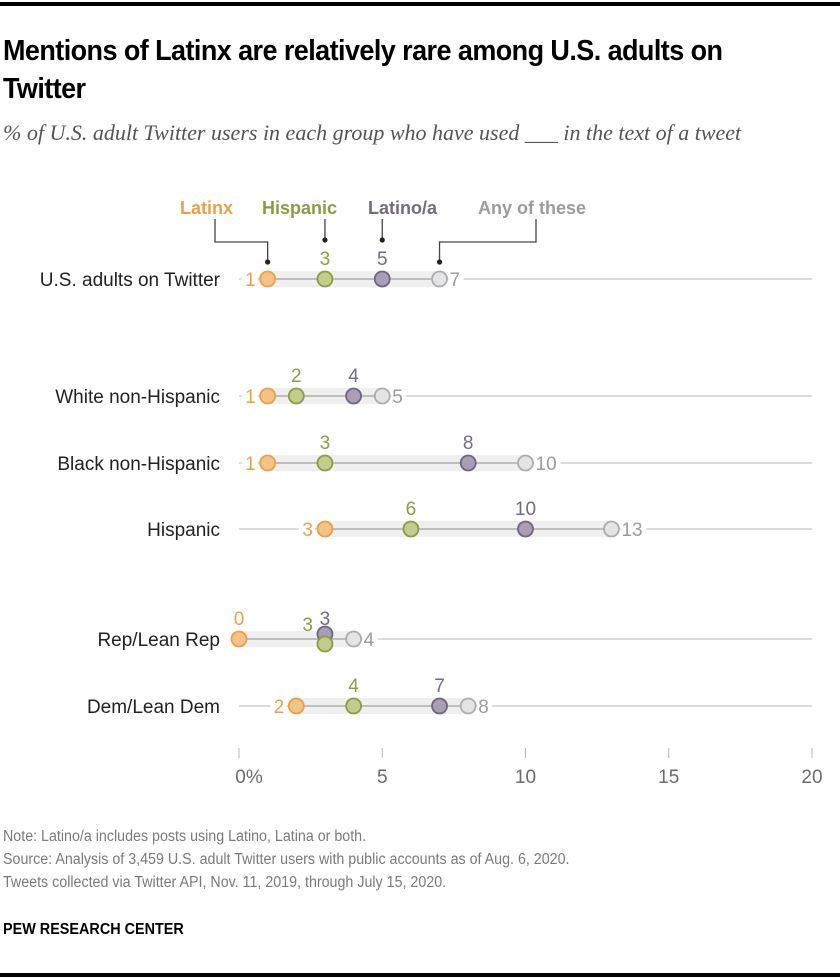  What do you see at coordinates (137, 397) in the screenshot?
I see `row-label: White non-Hispanic` at bounding box center [137, 397].